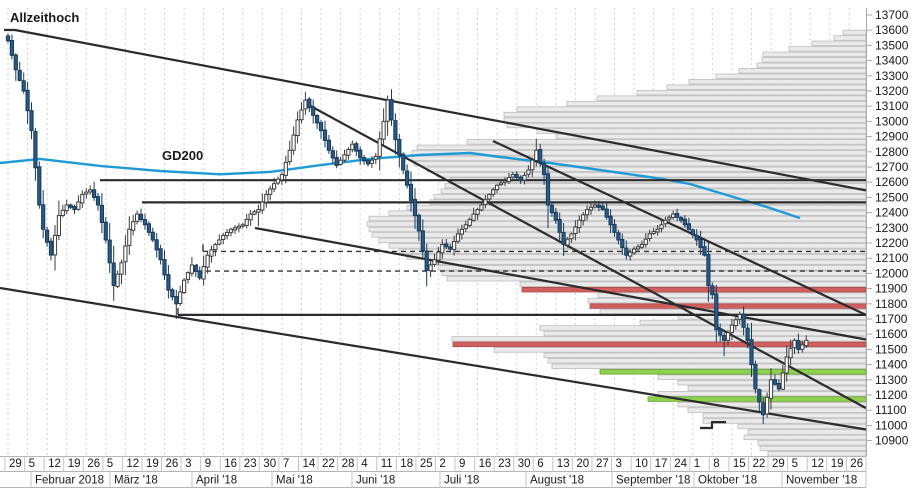 This screenshot has height=490, width=920. Describe the element at coordinates (661, 464) in the screenshot. I see `x-axis-day-label: 17` at that location.